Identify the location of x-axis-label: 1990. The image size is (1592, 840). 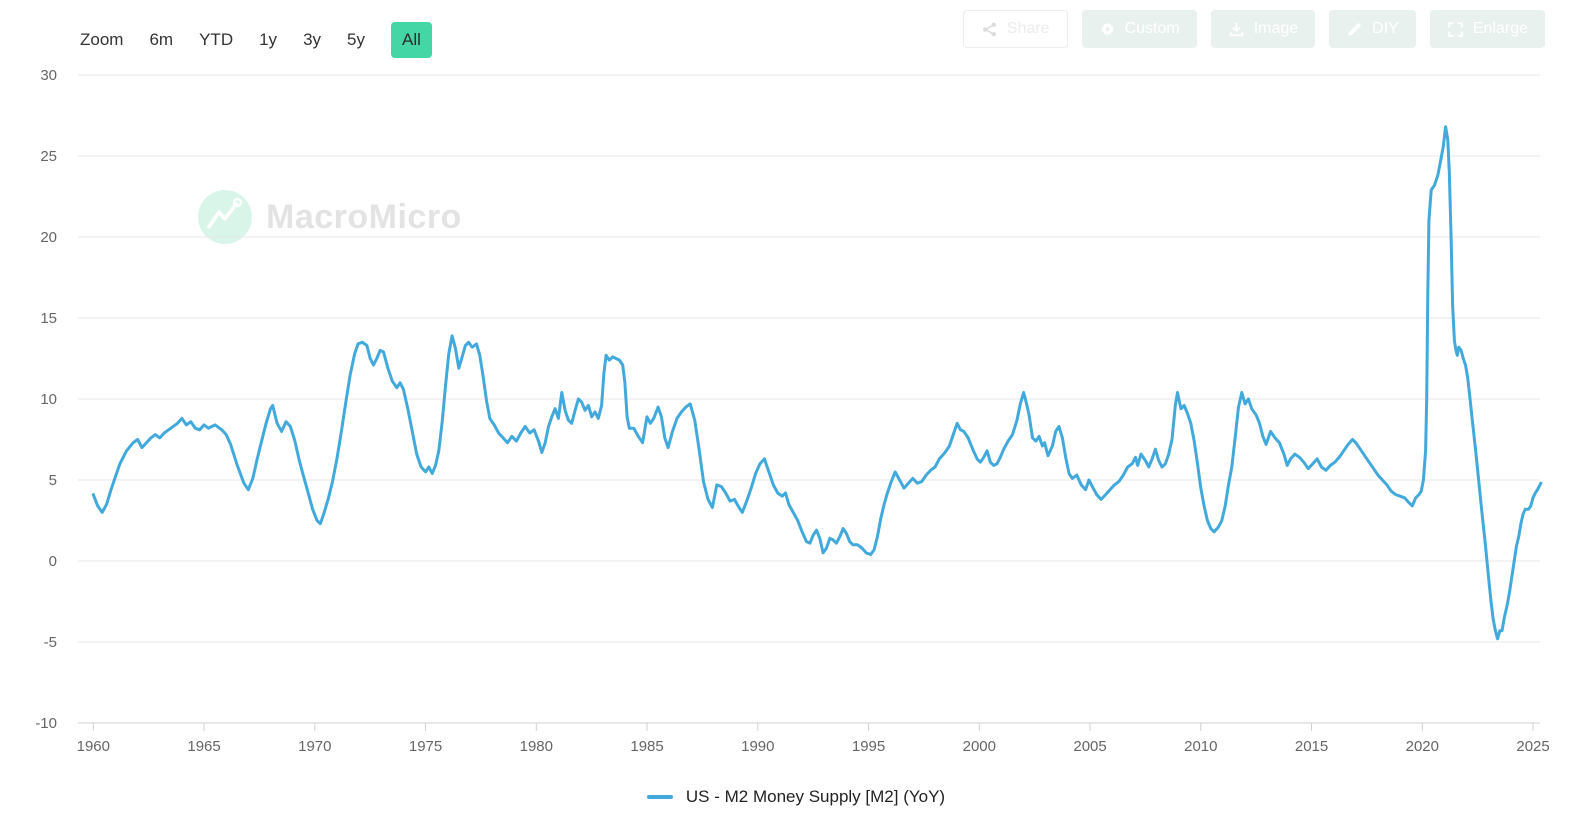
(757, 746).